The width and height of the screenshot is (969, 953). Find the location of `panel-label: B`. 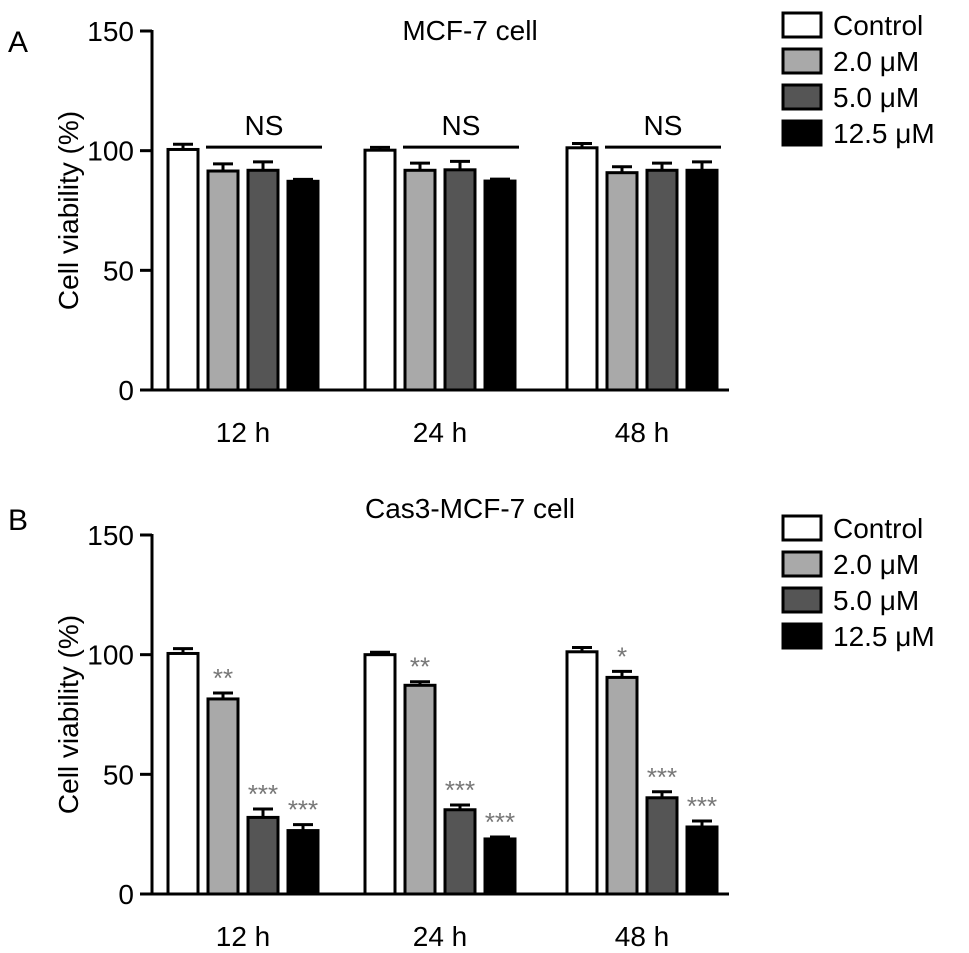

panel-label: B is located at coordinates (18, 520).